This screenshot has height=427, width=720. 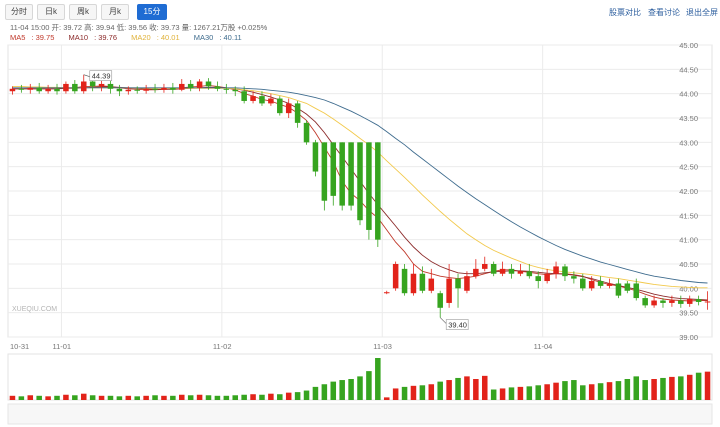 What do you see at coordinates (457, 324) in the screenshot?
I see `low-marker-box` at bounding box center [457, 324].